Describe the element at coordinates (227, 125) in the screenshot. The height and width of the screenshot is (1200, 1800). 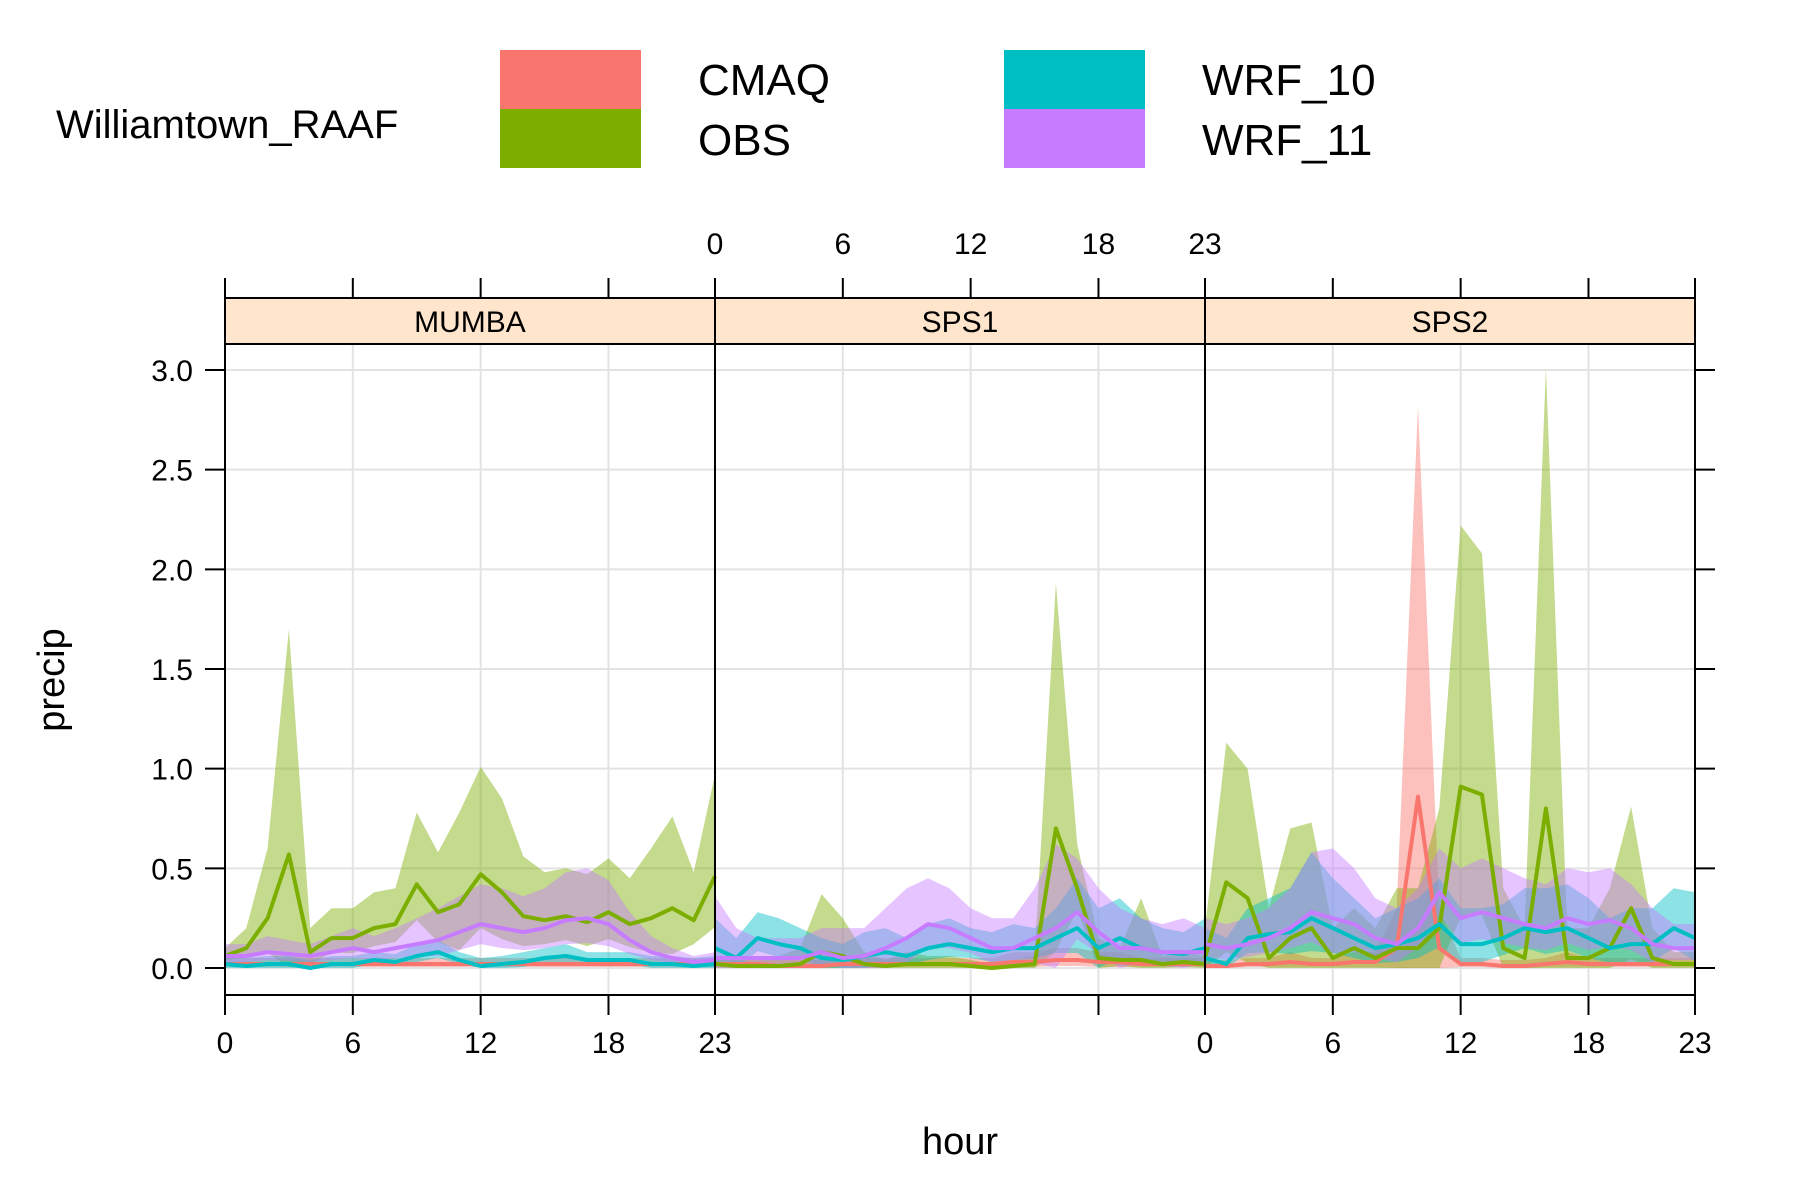
I see `legend-title: Williamtown_RAAF` at that location.